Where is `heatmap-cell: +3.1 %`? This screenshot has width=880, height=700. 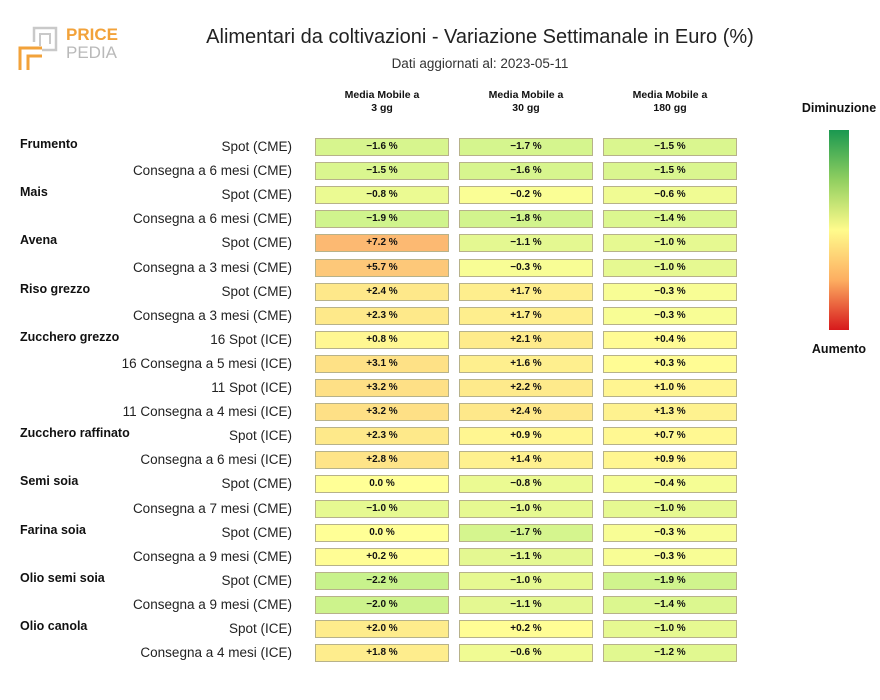 heatmap-cell: +3.1 % is located at coordinates (382, 363).